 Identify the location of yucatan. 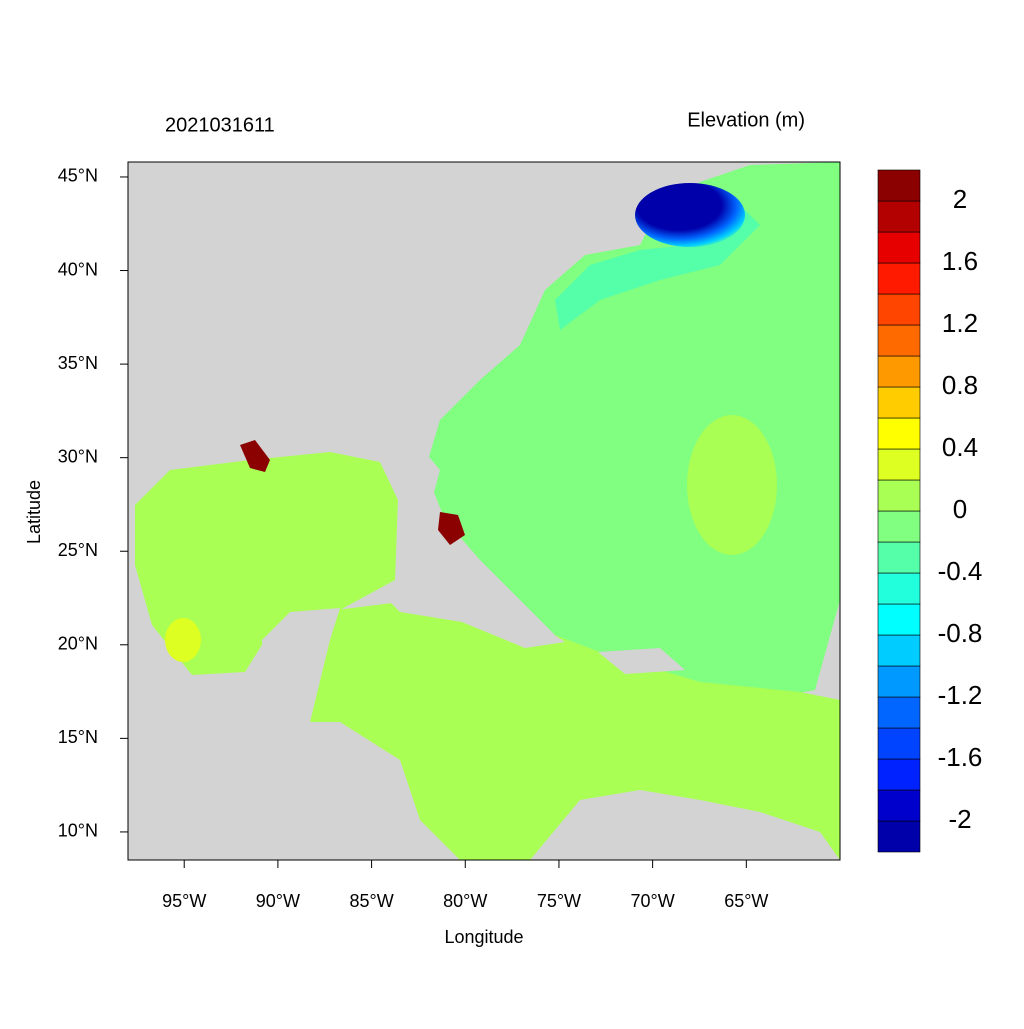
(301, 665).